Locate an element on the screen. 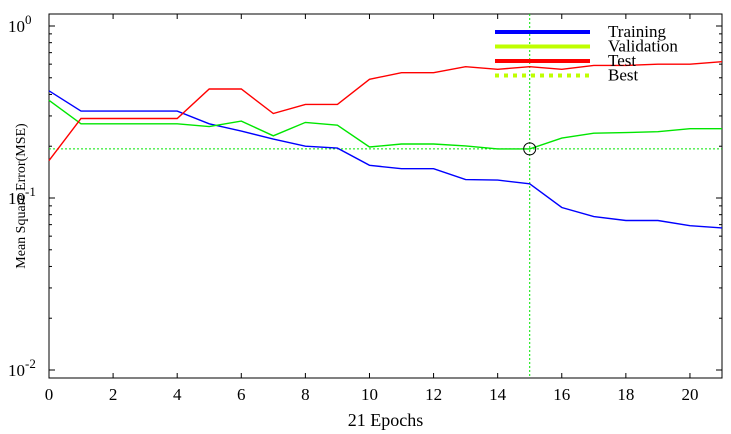  x-axis-label: 21 Epochs is located at coordinates (386, 420).